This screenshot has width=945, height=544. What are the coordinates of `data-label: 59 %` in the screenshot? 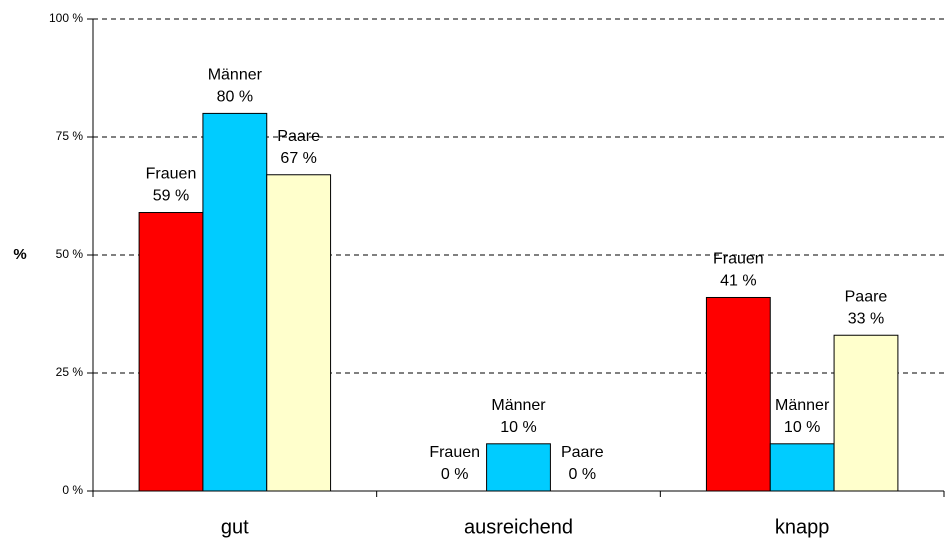 It's located at (171, 196).